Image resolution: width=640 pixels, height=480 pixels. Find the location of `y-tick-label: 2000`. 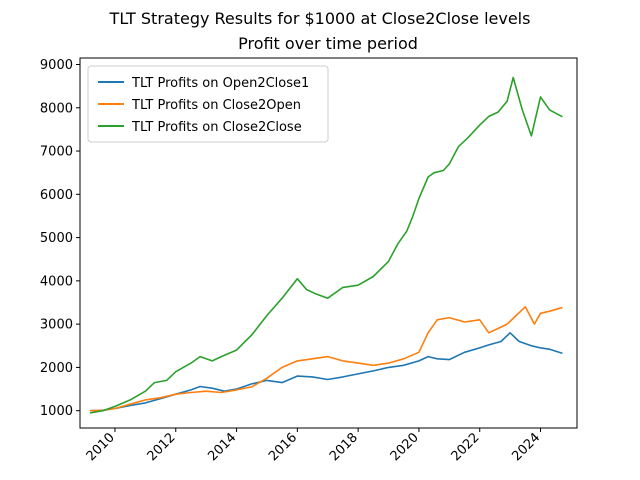

y-tick-label: 2000 is located at coordinates (56, 368).